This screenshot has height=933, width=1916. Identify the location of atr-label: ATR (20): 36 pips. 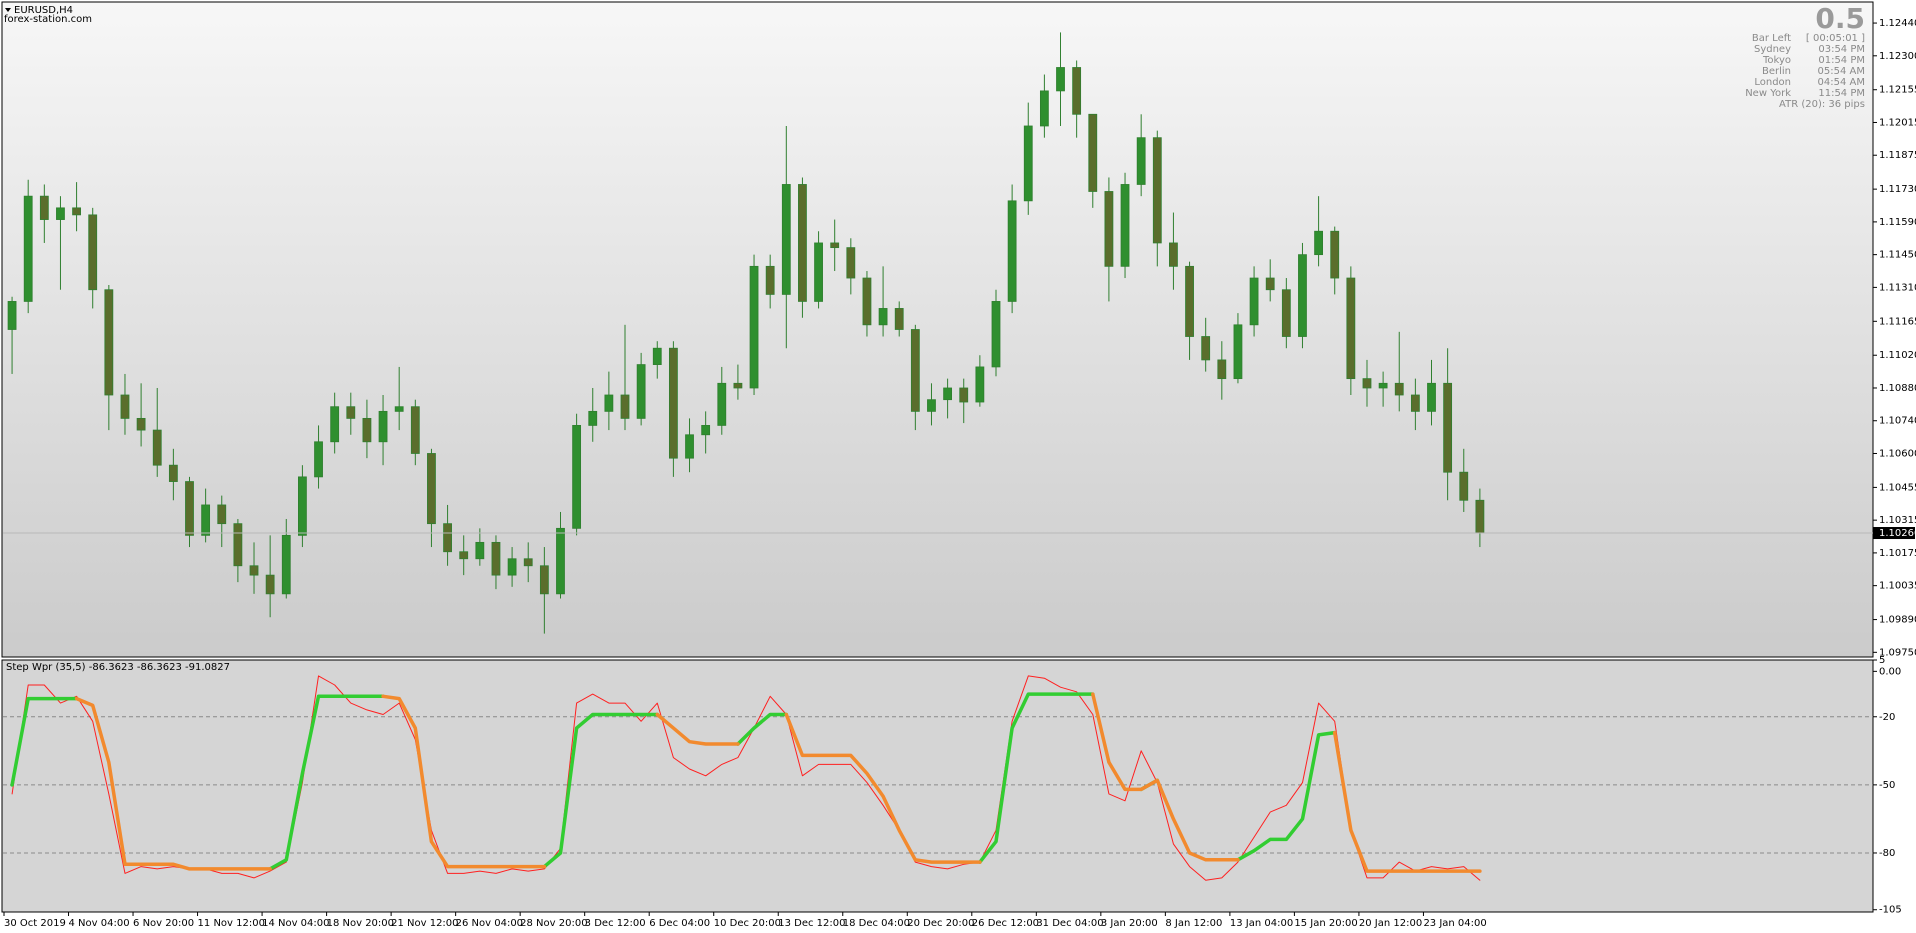
(1822, 104).